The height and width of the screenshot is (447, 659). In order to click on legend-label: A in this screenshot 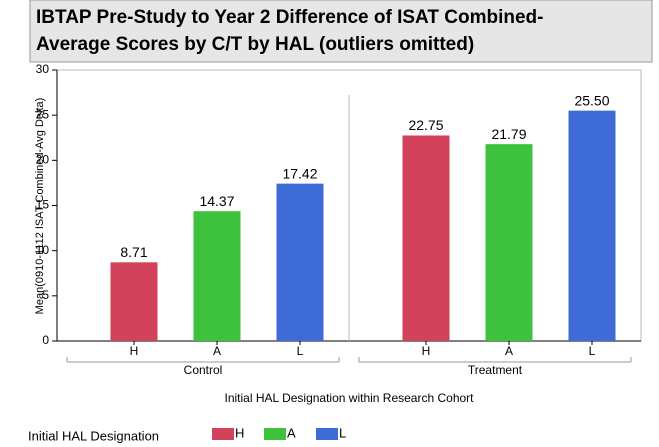, I will do `click(291, 432)`.